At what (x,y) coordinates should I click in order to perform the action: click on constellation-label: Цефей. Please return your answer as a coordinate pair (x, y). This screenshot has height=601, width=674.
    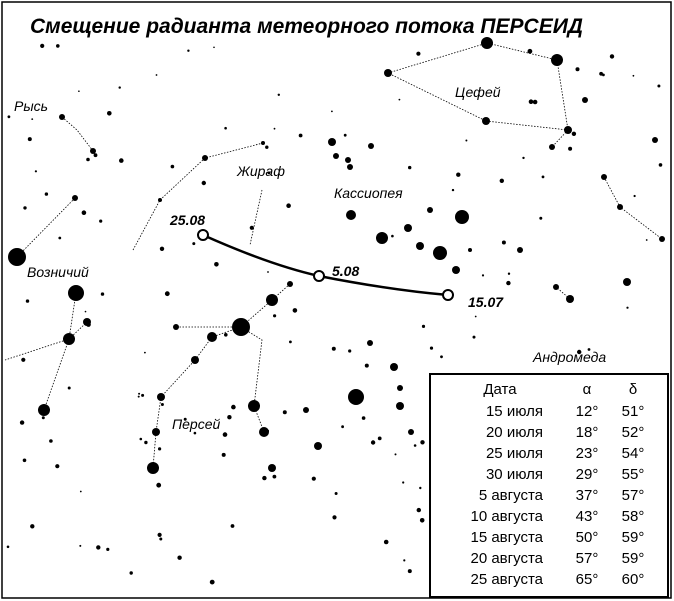
    Looking at the image, I should click on (478, 92).